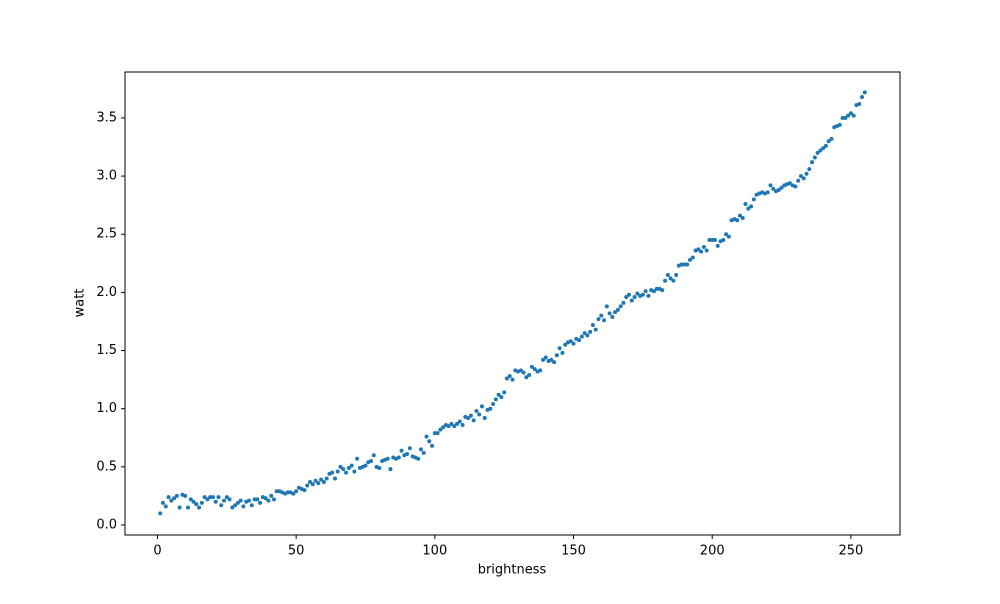  I want to click on y-tick-label: 0.0, so click(106, 524).